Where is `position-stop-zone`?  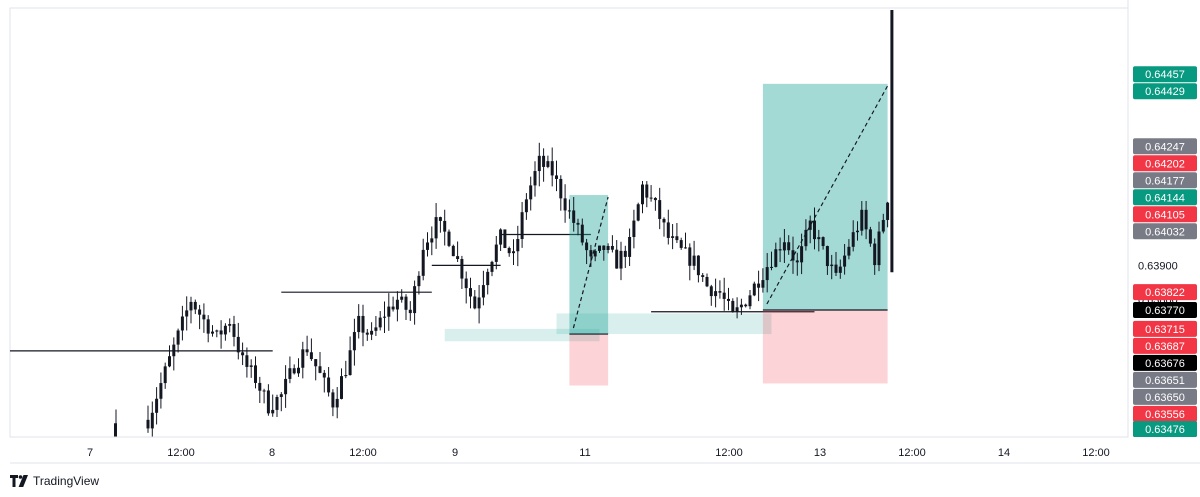 position-stop-zone is located at coordinates (825, 347).